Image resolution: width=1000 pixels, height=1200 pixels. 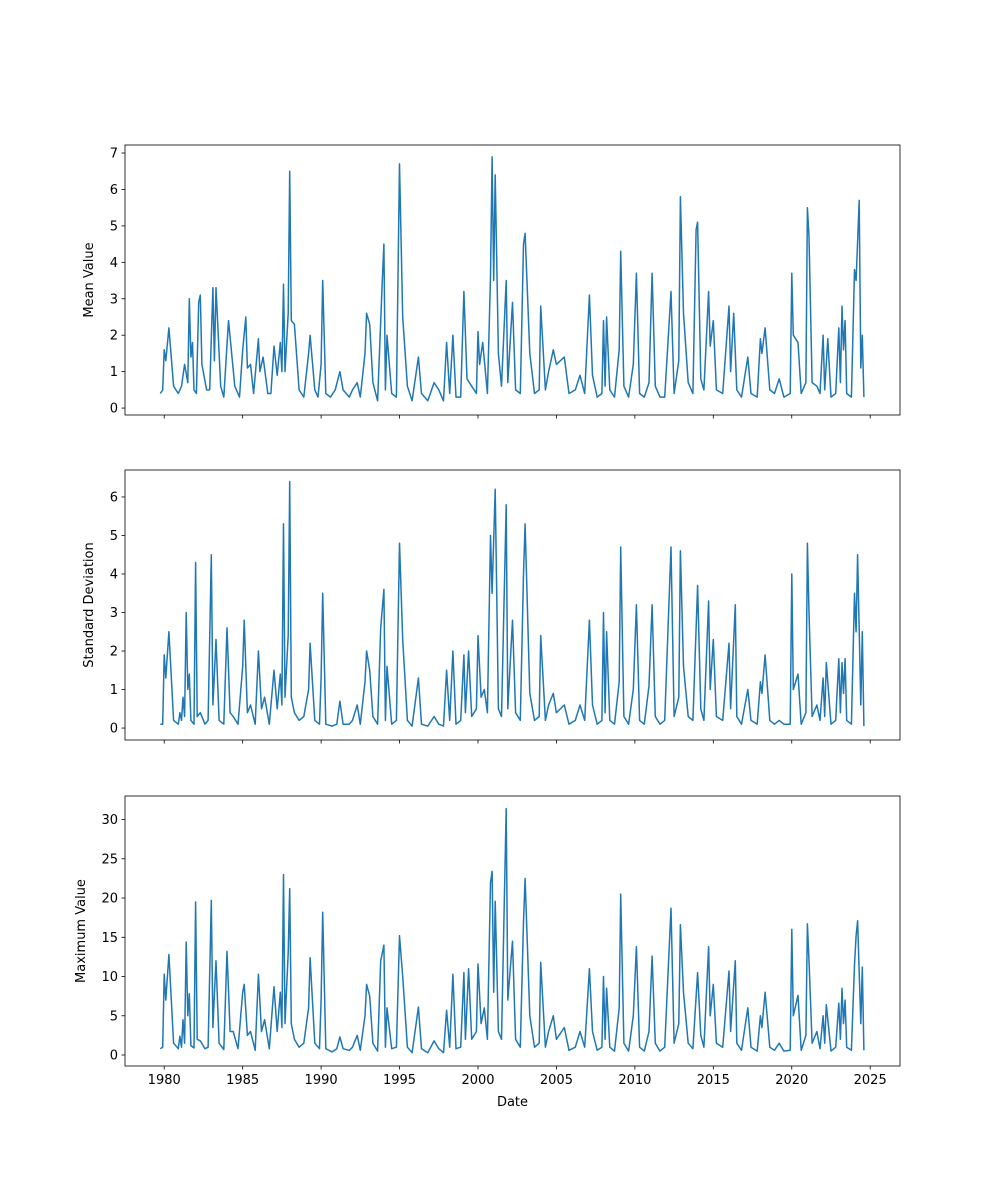 What do you see at coordinates (321, 1080) in the screenshot?
I see `x-tick-label: 1990` at bounding box center [321, 1080].